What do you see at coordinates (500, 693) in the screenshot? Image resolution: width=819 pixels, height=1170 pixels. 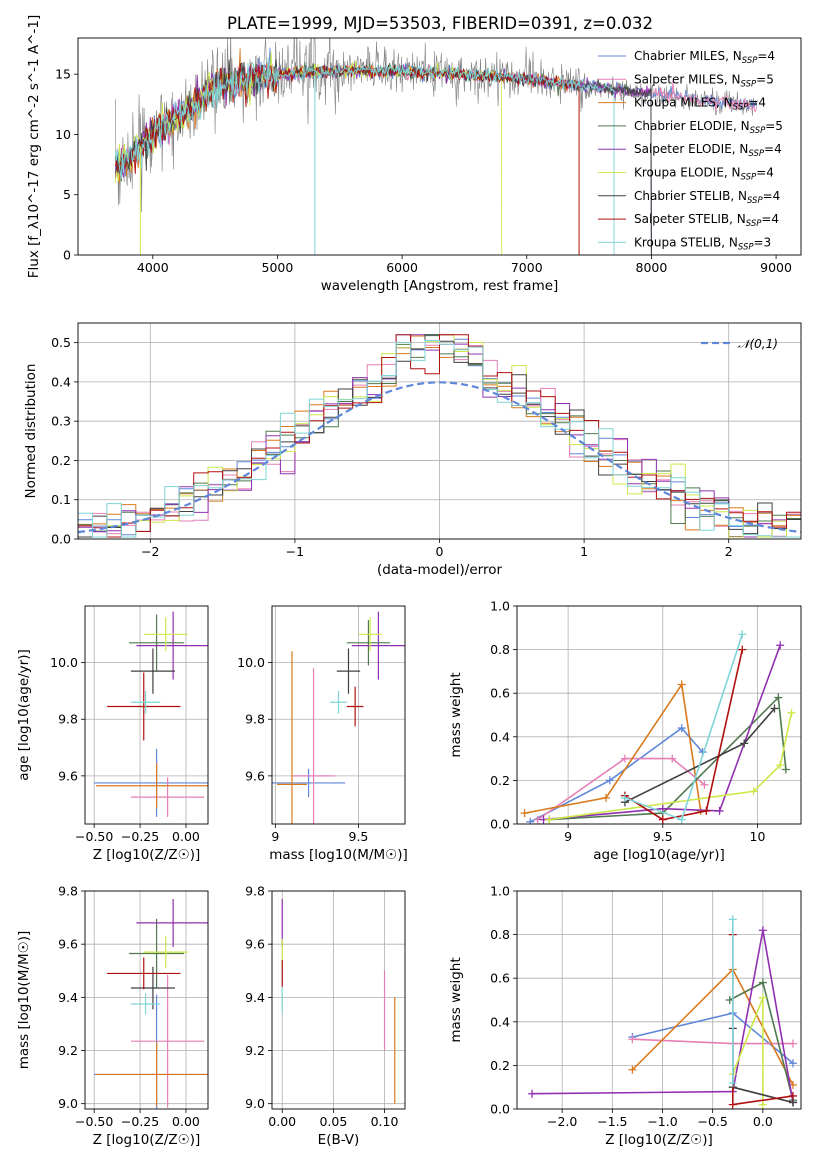 I see `y-tick-label: 0.6` at bounding box center [500, 693].